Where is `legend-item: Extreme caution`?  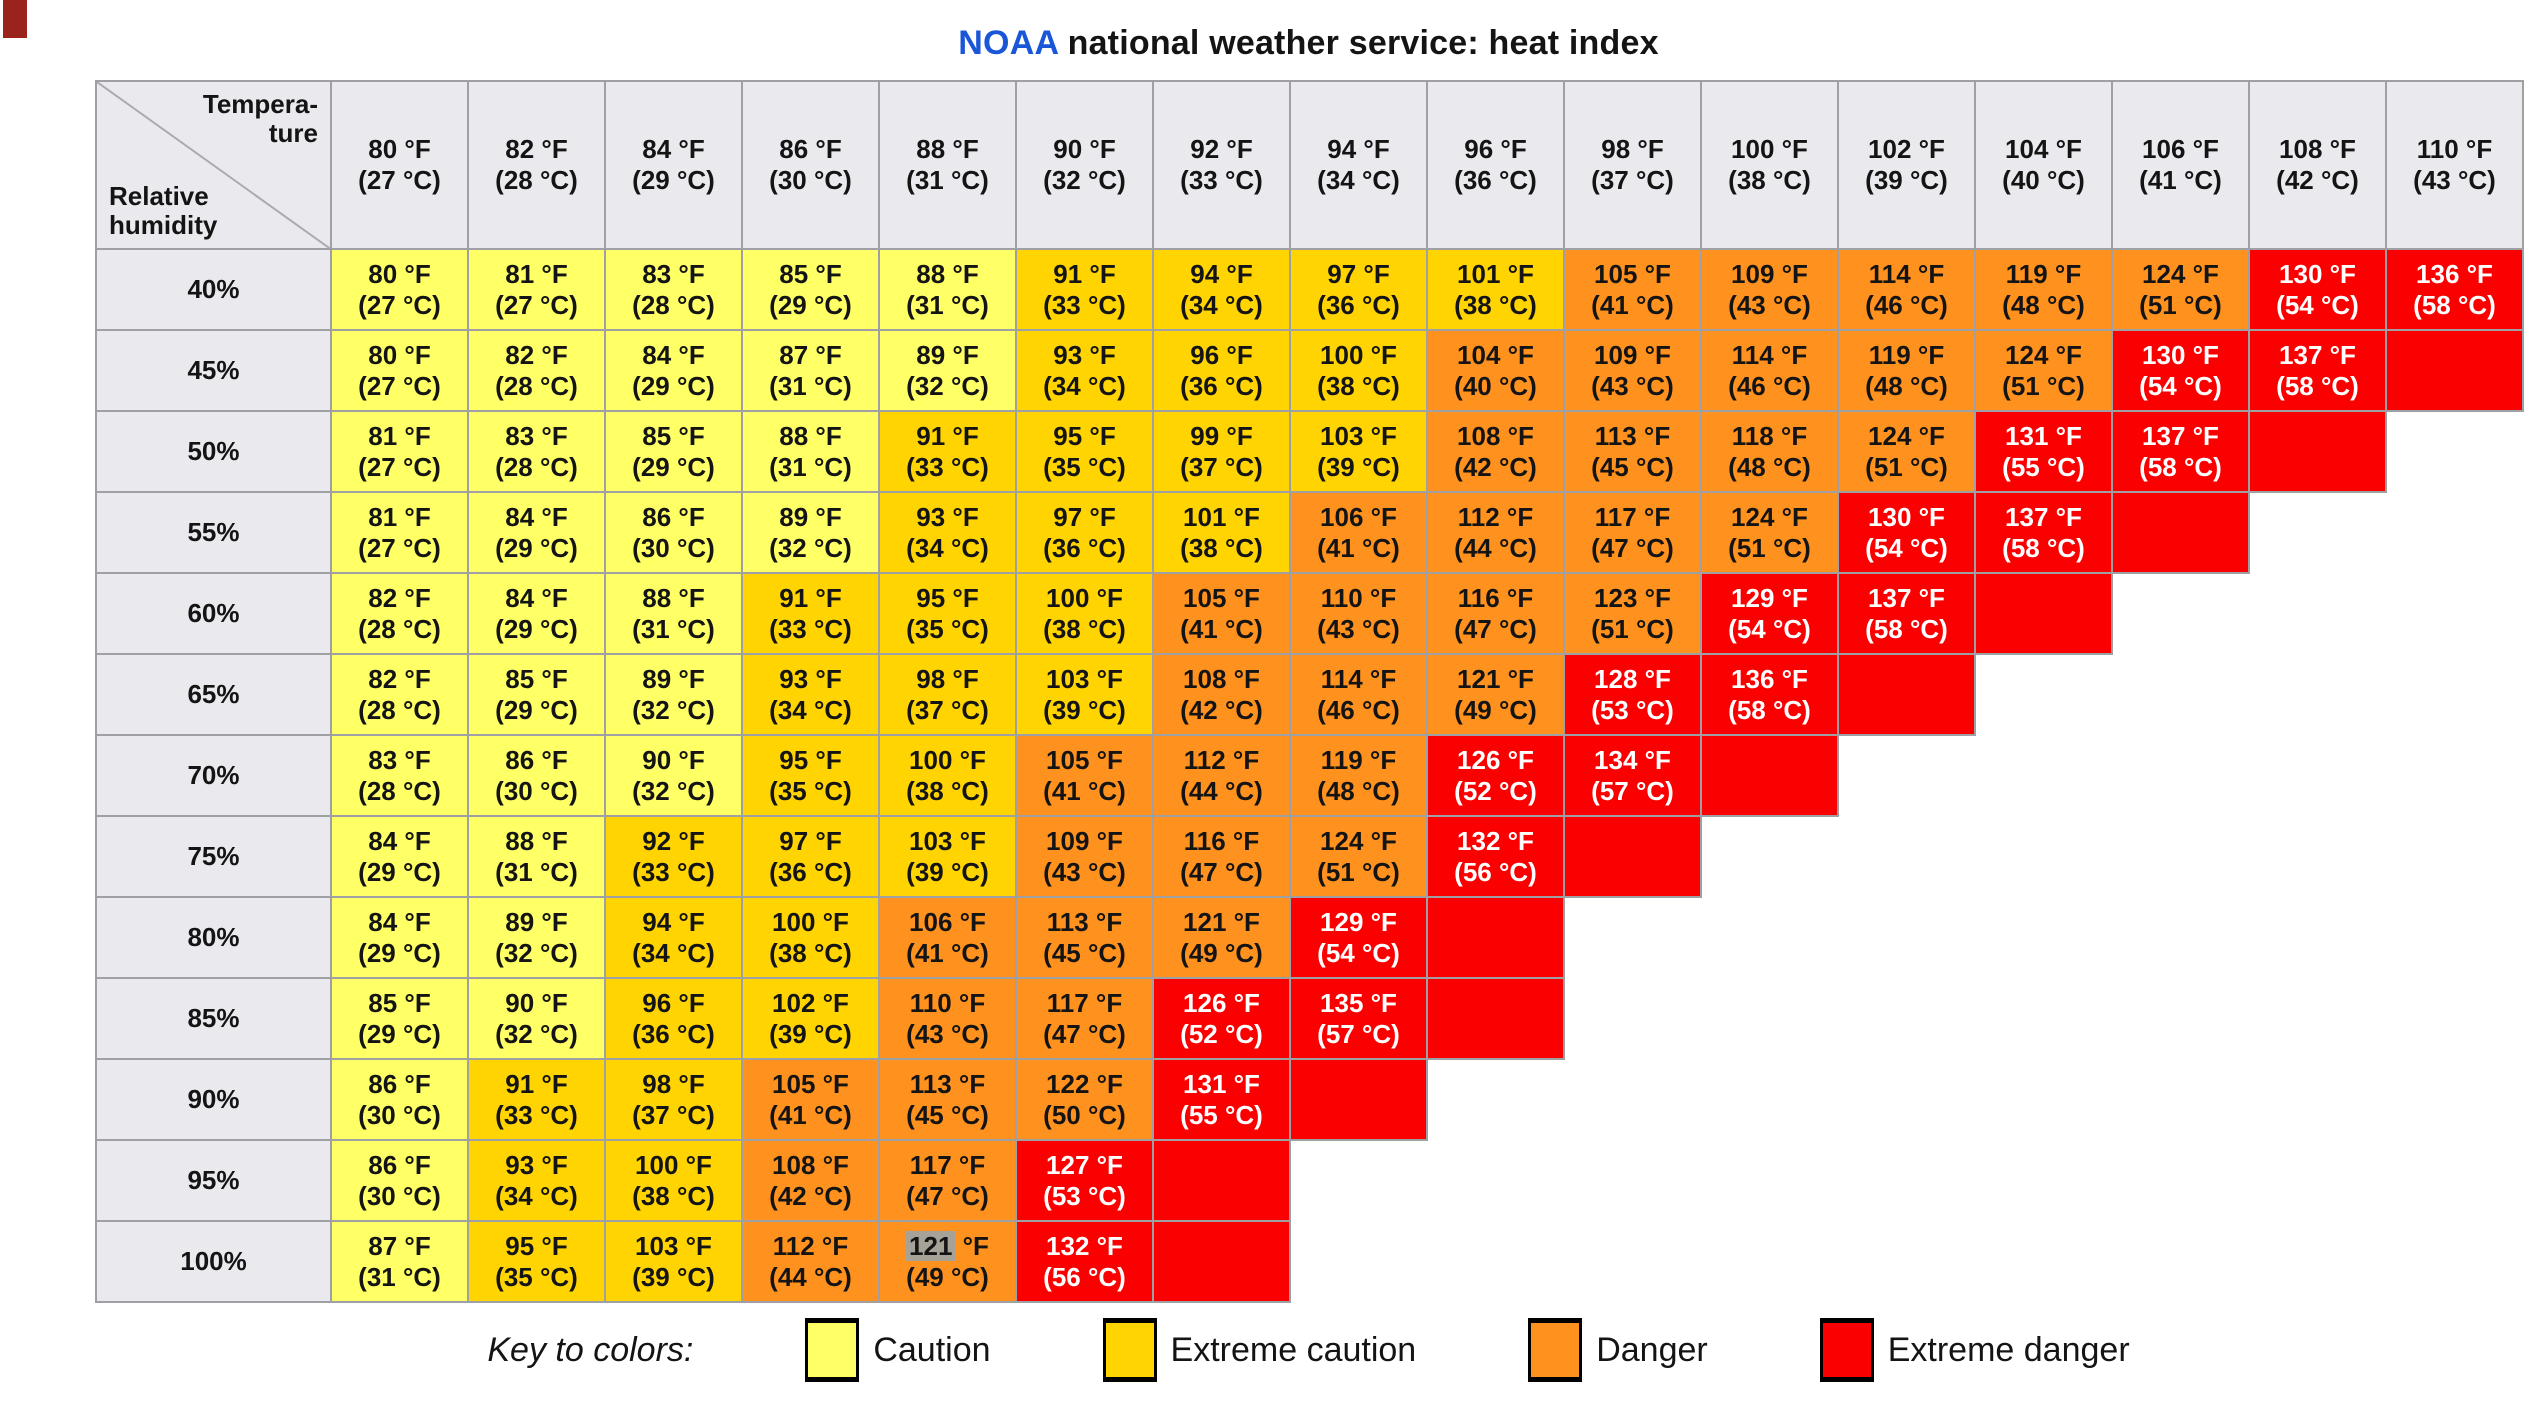
legend-item: Extreme caution is located at coordinates (1259, 1350).